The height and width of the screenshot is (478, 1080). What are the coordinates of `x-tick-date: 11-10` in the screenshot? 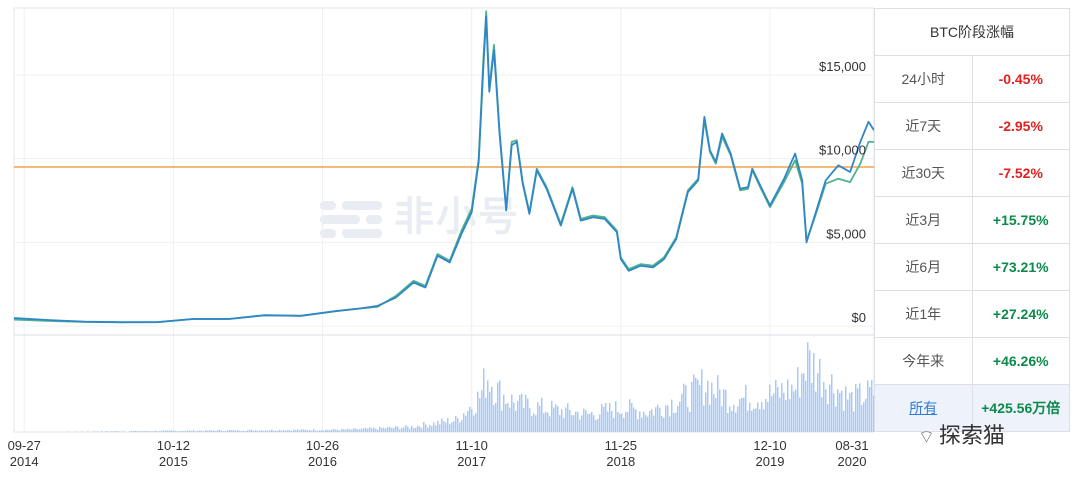 It's located at (472, 445).